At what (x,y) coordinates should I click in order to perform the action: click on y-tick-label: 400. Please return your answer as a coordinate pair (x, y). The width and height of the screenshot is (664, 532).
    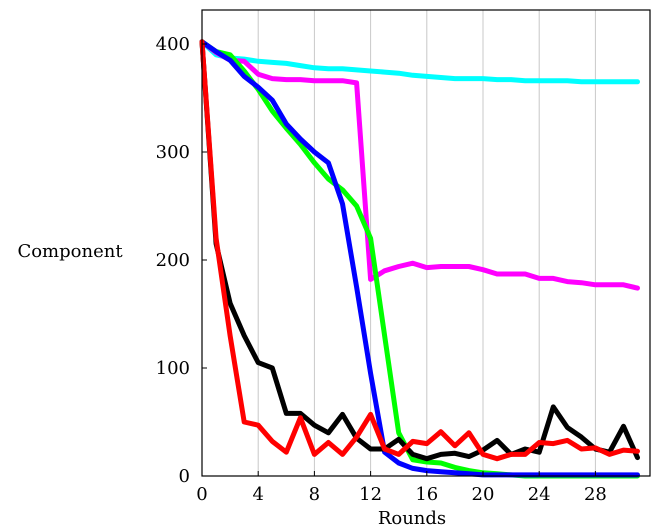
    Looking at the image, I should click on (173, 44).